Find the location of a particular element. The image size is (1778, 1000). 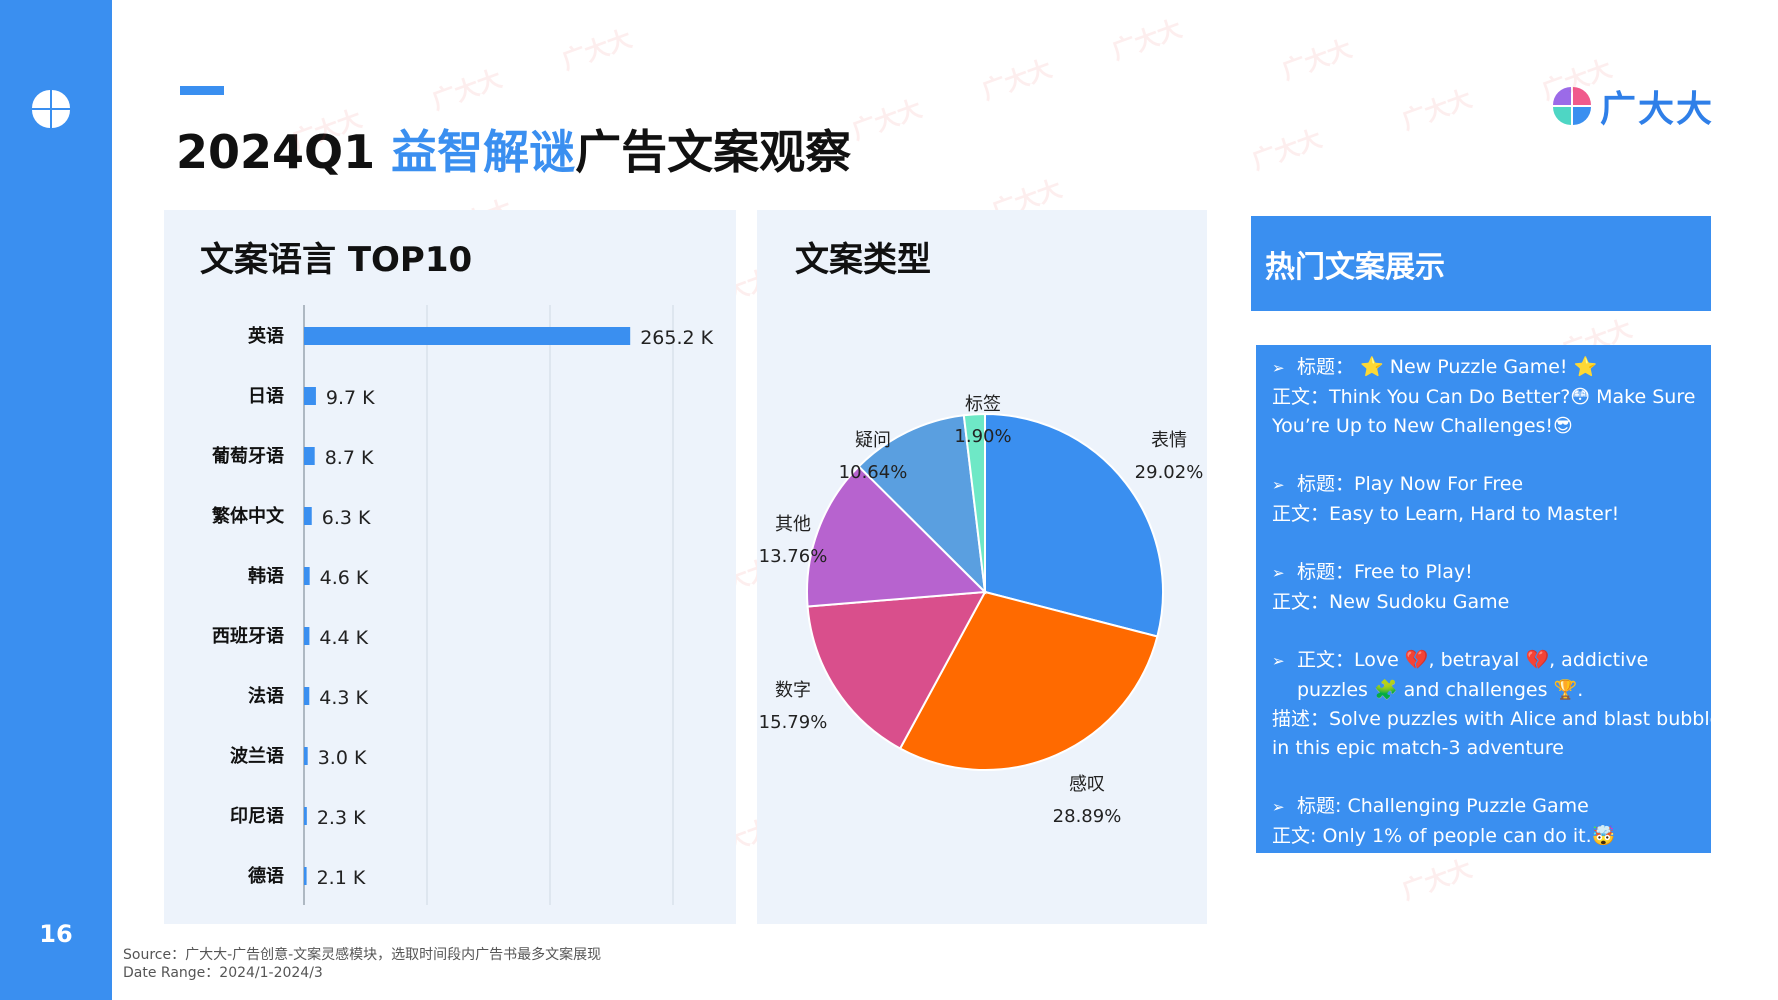

hot-copy-line: ➢ 标题：Play Now For Free is located at coordinates (1487, 485).